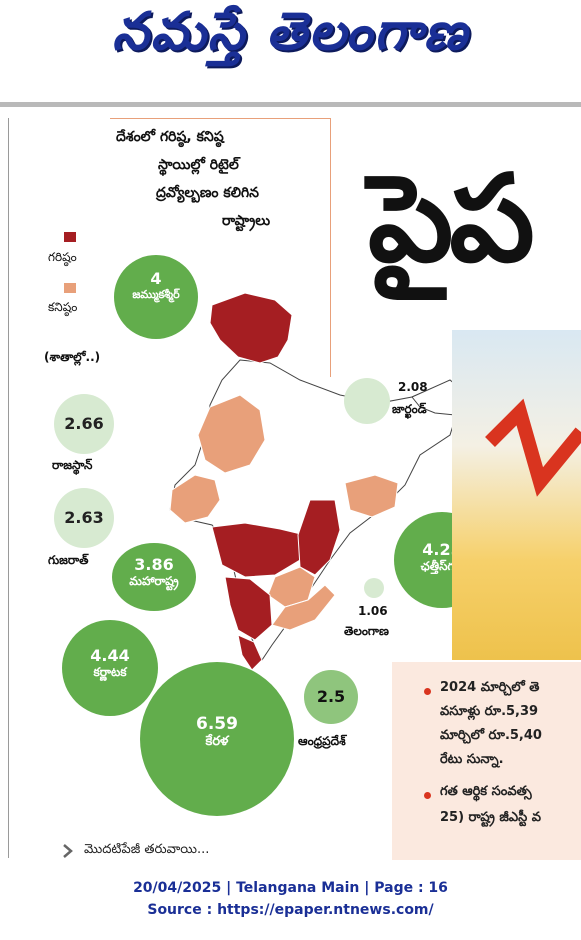 Image resolution: width=581 pixels, height=940 pixels. I want to click on headline-line-1: దేశంలో గరిష్ఠ, కనిష్ఠ, so click(170, 137).